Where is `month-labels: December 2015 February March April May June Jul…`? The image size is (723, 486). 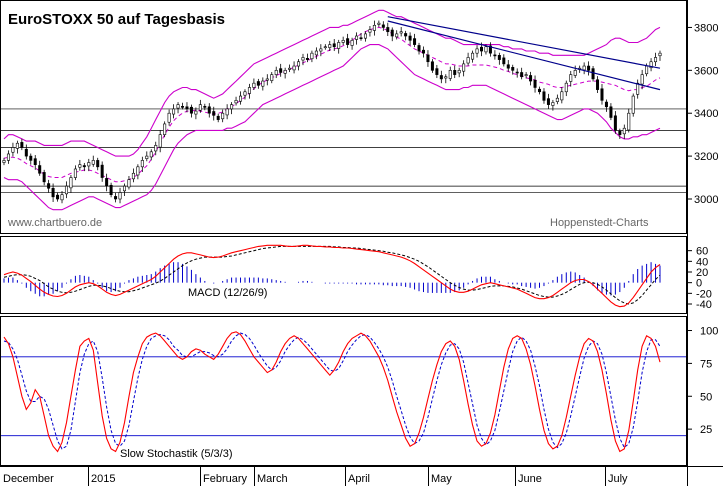
month-labels: December 2015 February March April May June Jul… is located at coordinates (315, 476).